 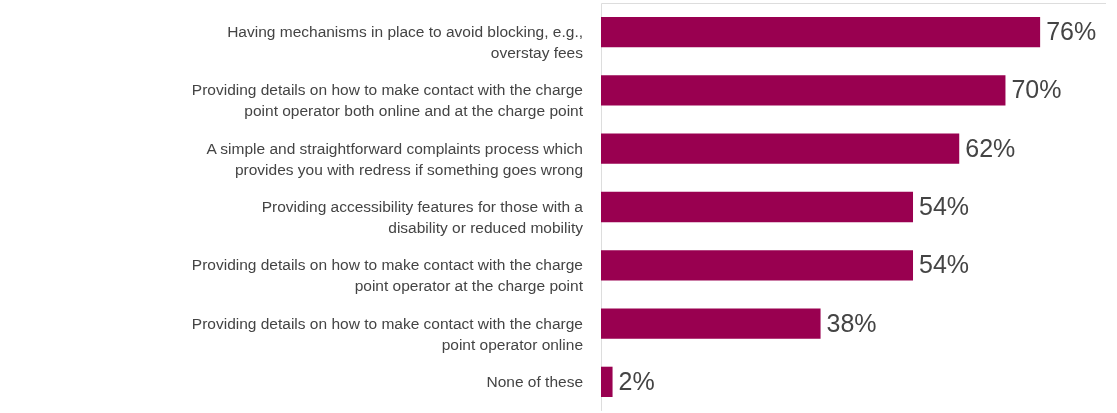 I want to click on y-tick-label: None of these, so click(x=534, y=381).